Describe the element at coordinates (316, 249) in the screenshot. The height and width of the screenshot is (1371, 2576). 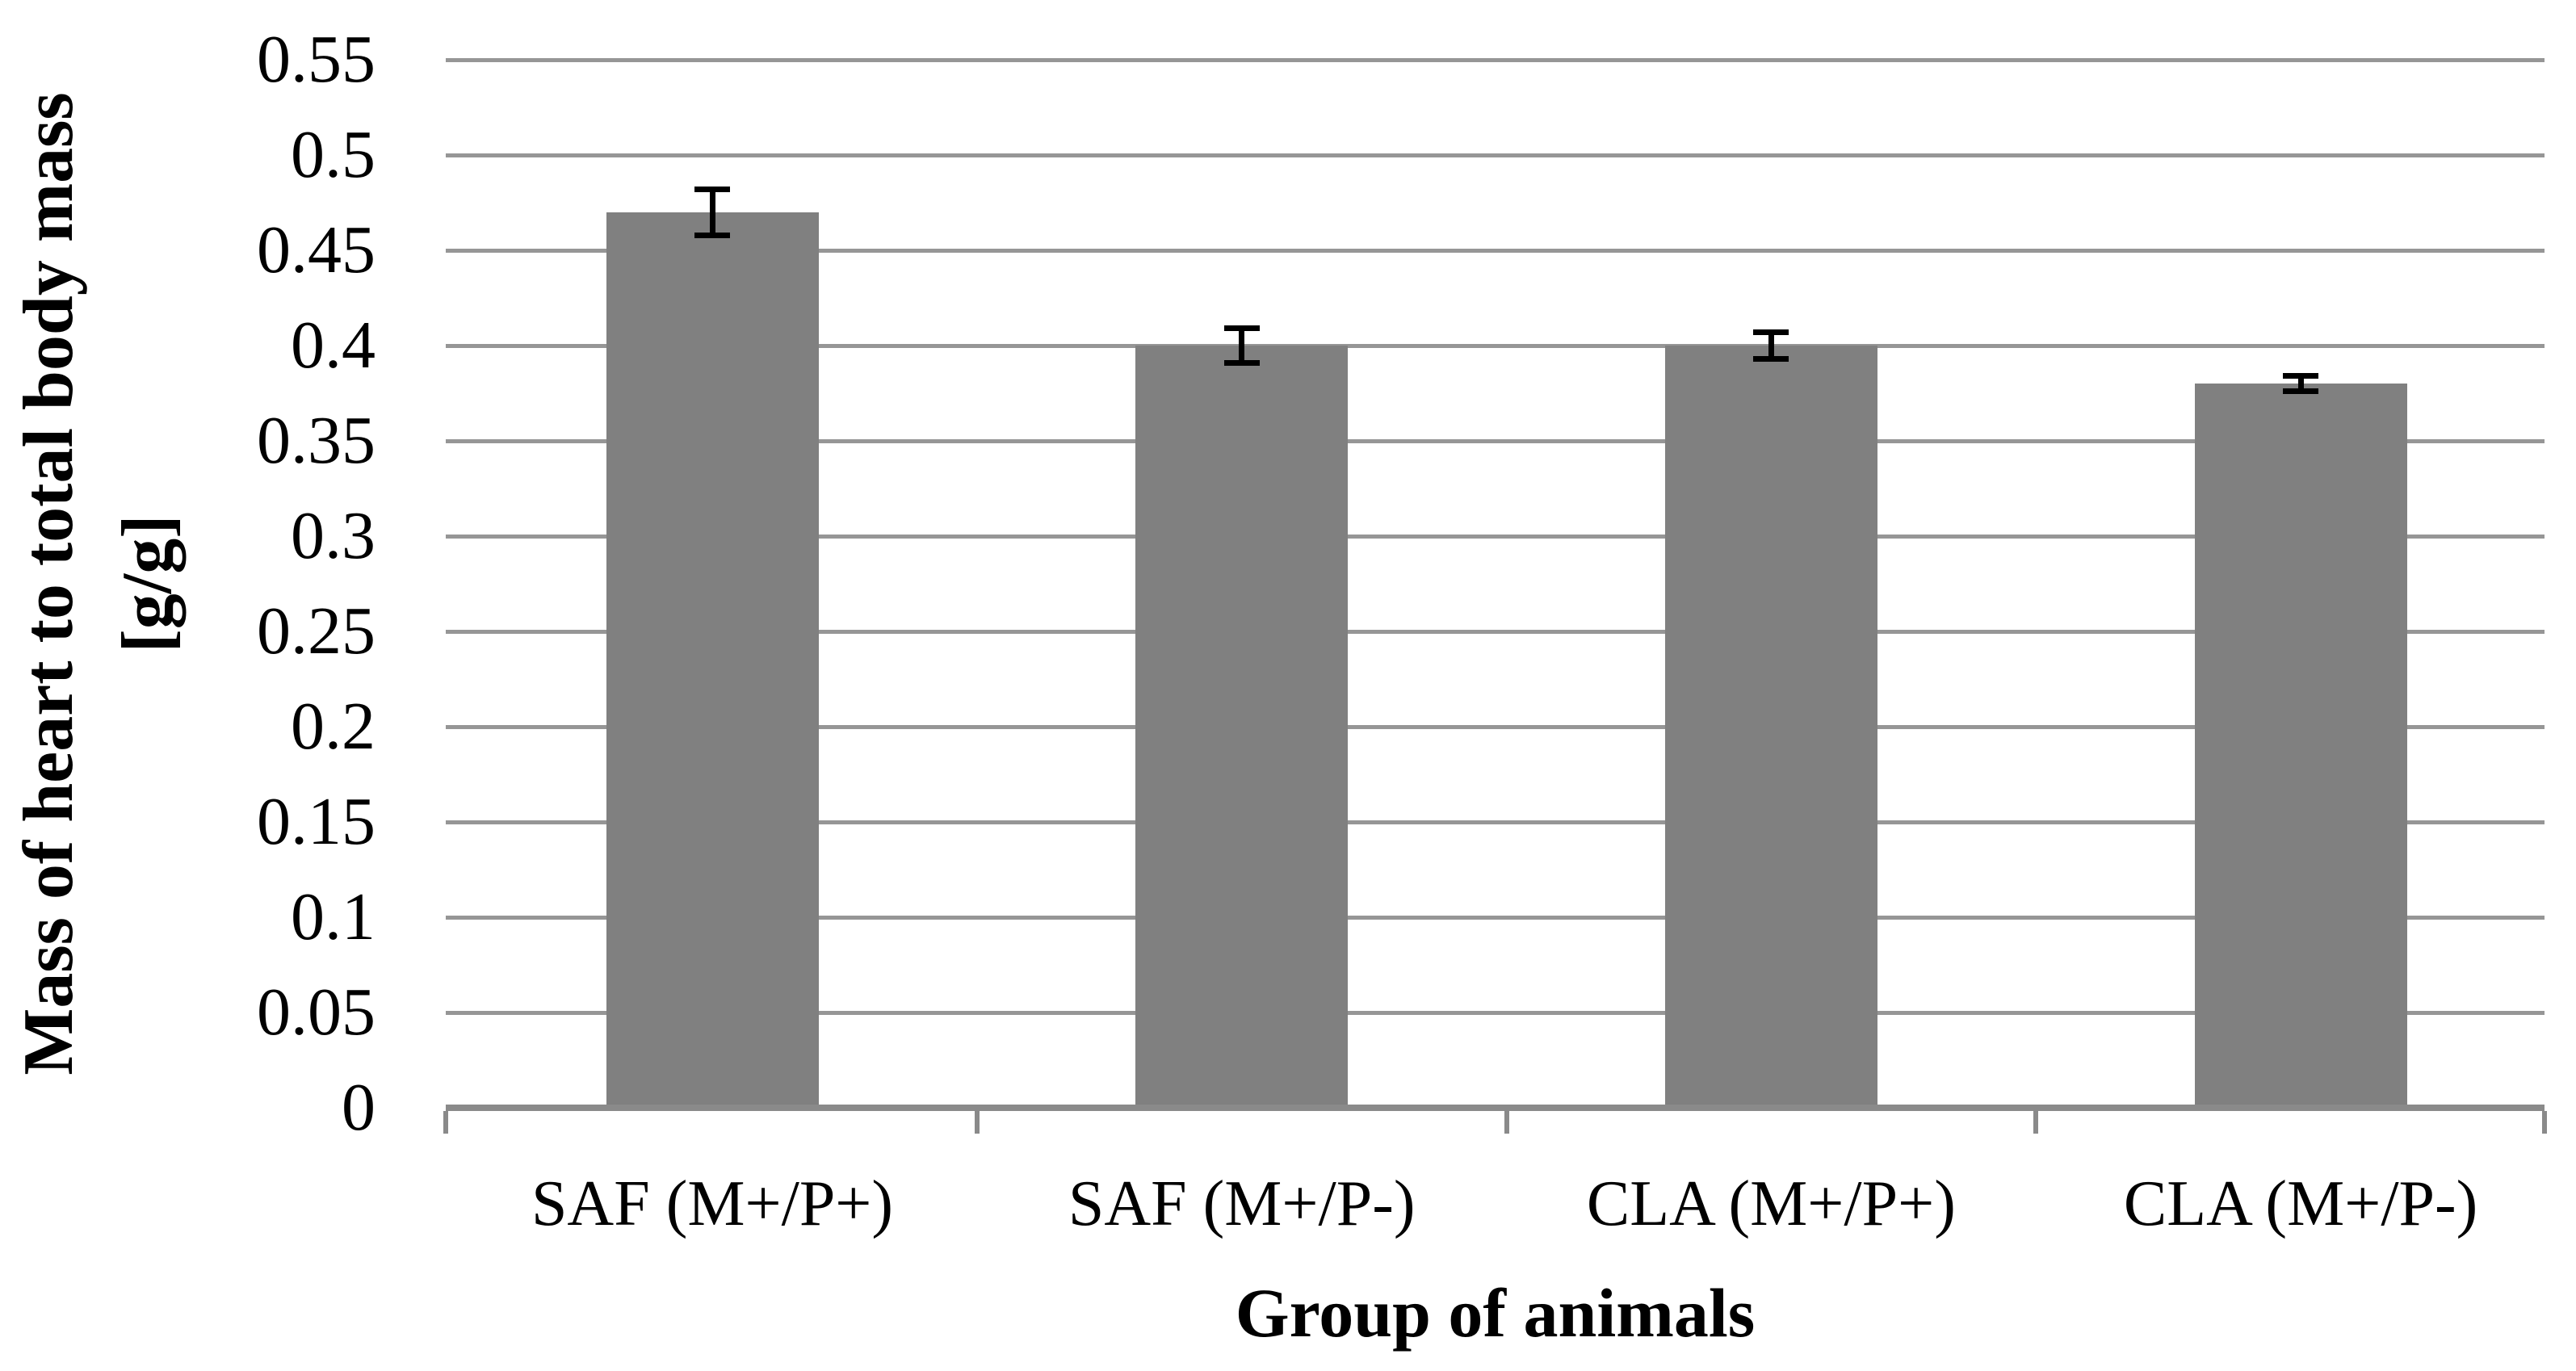
I see `y-tick-label-0.45: 0.45` at that location.